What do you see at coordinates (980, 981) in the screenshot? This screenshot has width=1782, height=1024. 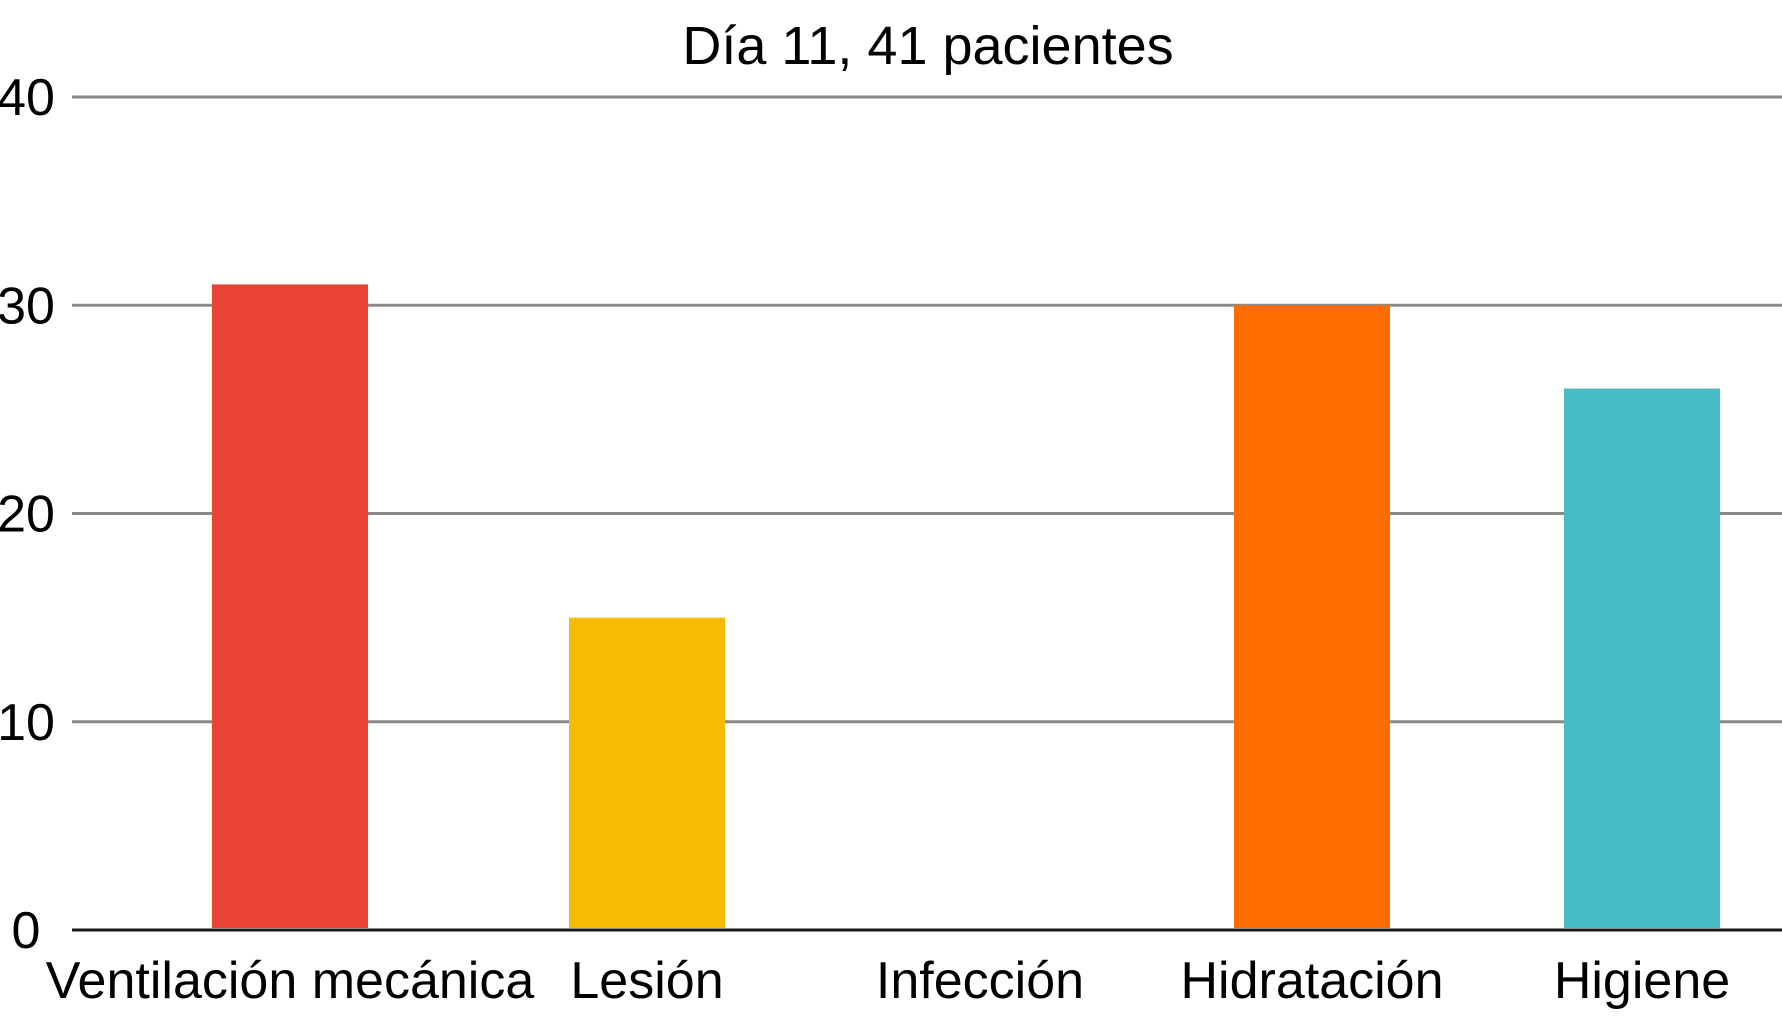 I see `x-category-label: Infección` at bounding box center [980, 981].